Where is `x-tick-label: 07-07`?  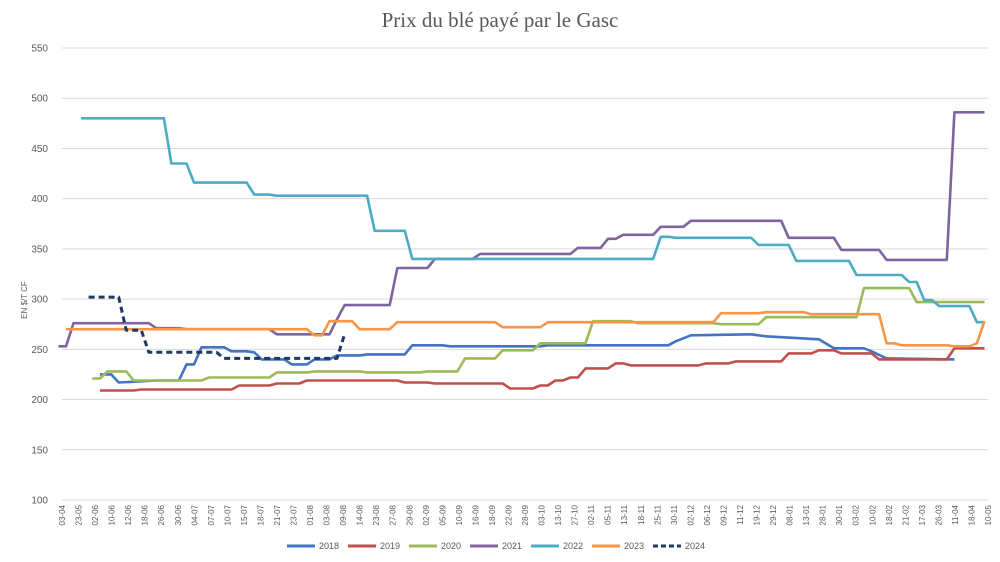 x-tick-label: 07-07 is located at coordinates (211, 514).